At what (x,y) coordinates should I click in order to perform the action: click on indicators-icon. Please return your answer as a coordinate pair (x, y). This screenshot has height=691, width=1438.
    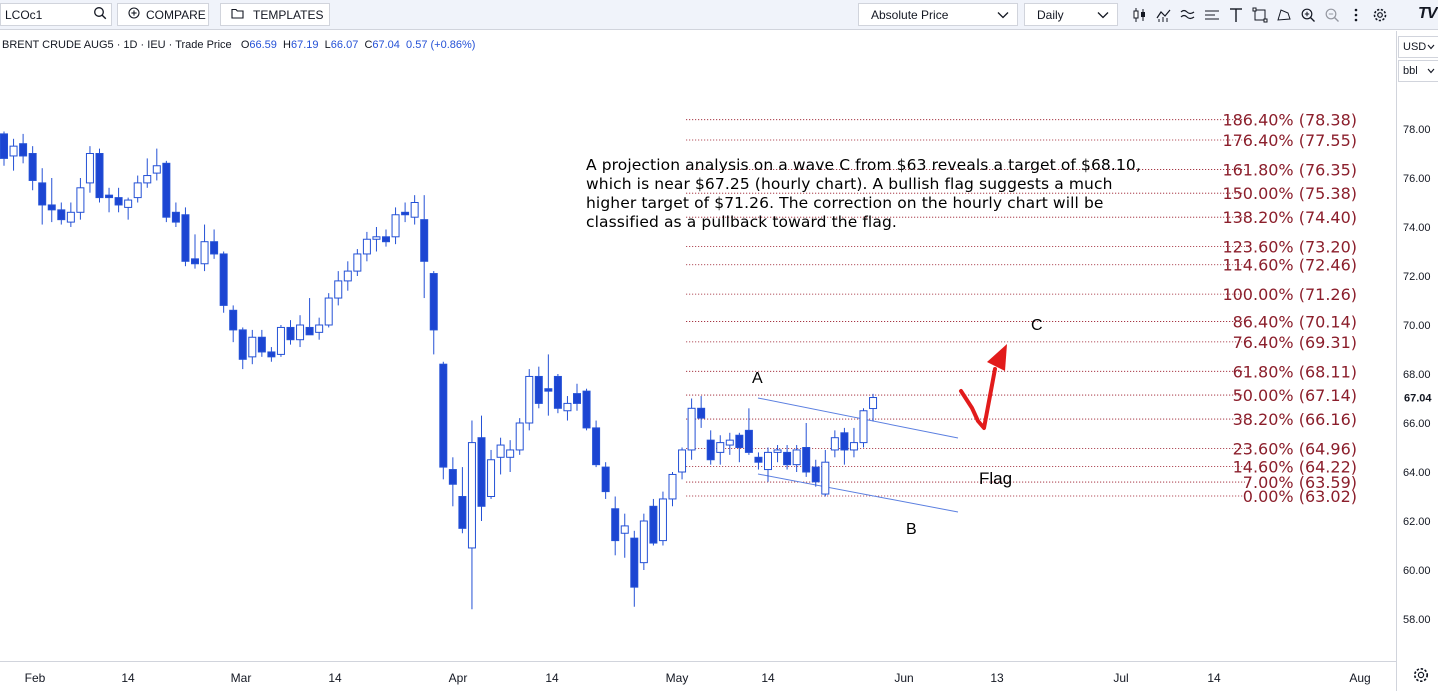
    Looking at the image, I should click on (1164, 15).